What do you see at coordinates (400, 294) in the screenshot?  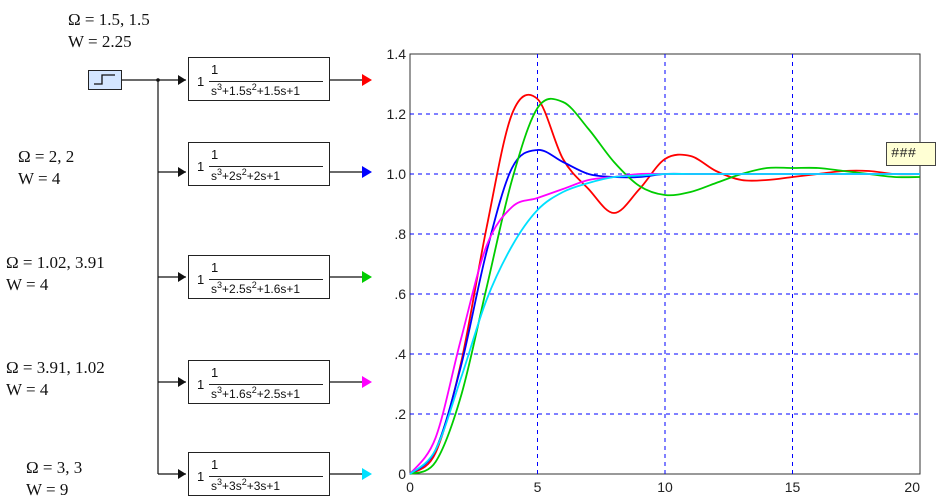 I see `y-tick-label: .6` at bounding box center [400, 294].